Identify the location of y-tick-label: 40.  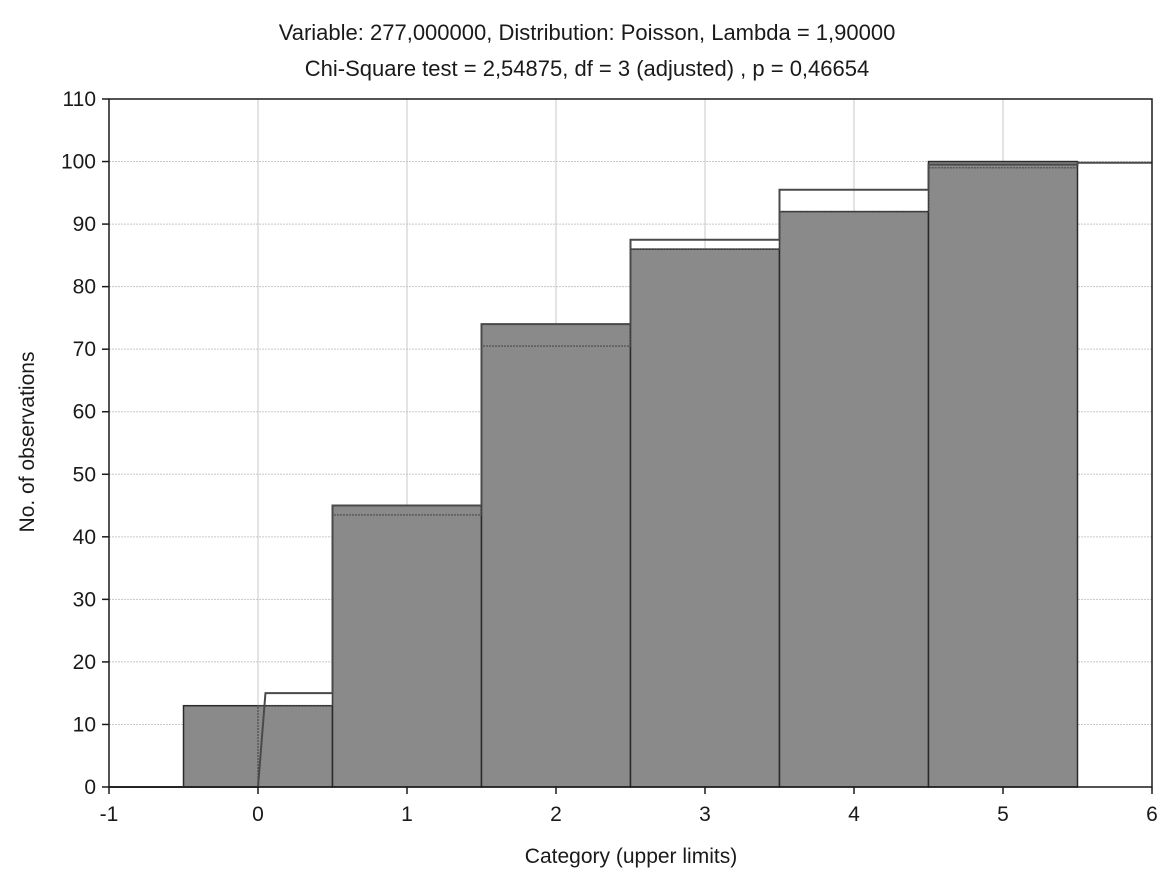
(84, 537).